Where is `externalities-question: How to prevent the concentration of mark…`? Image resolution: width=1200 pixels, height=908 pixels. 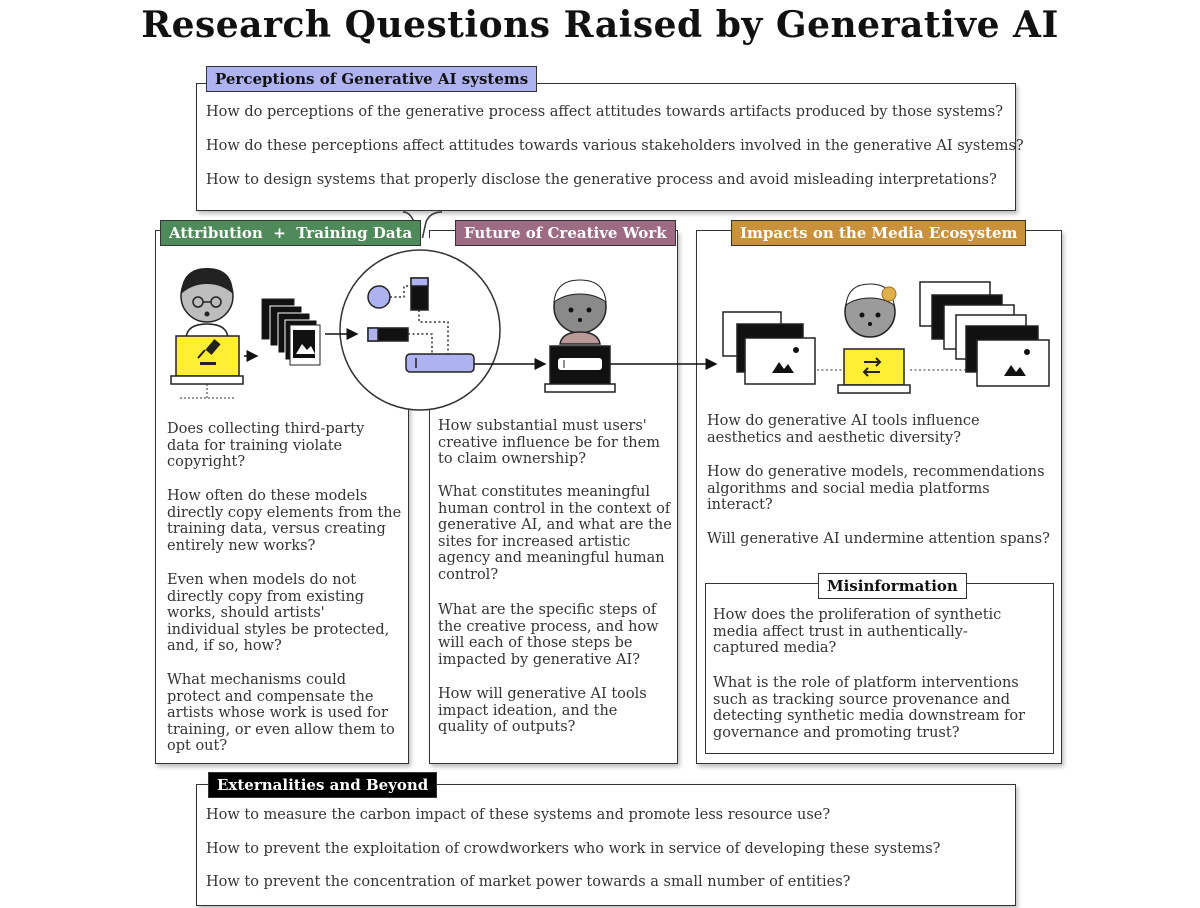
externalities-question: How to prevent the concentration of mark… is located at coordinates (528, 882).